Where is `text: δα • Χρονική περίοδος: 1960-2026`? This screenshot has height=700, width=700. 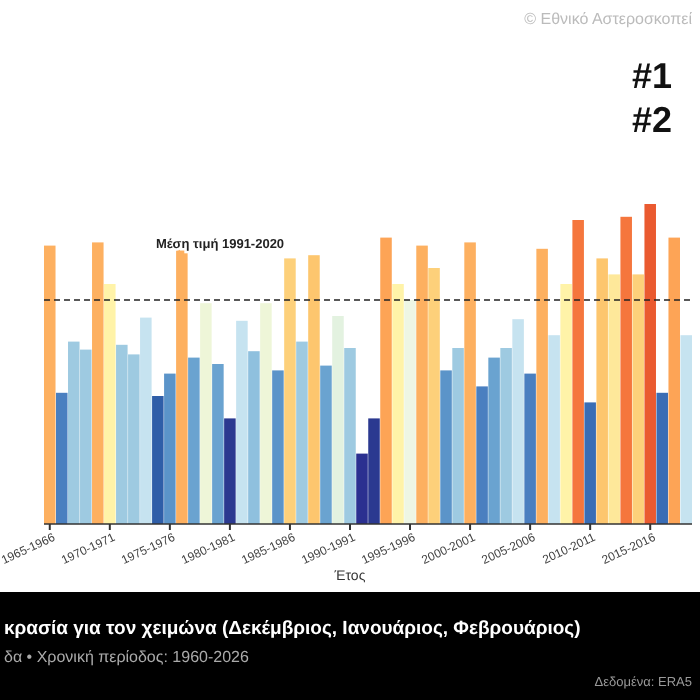
text: δα • Χρονική περίοδος: 1960-2026 is located at coordinates (127, 657).